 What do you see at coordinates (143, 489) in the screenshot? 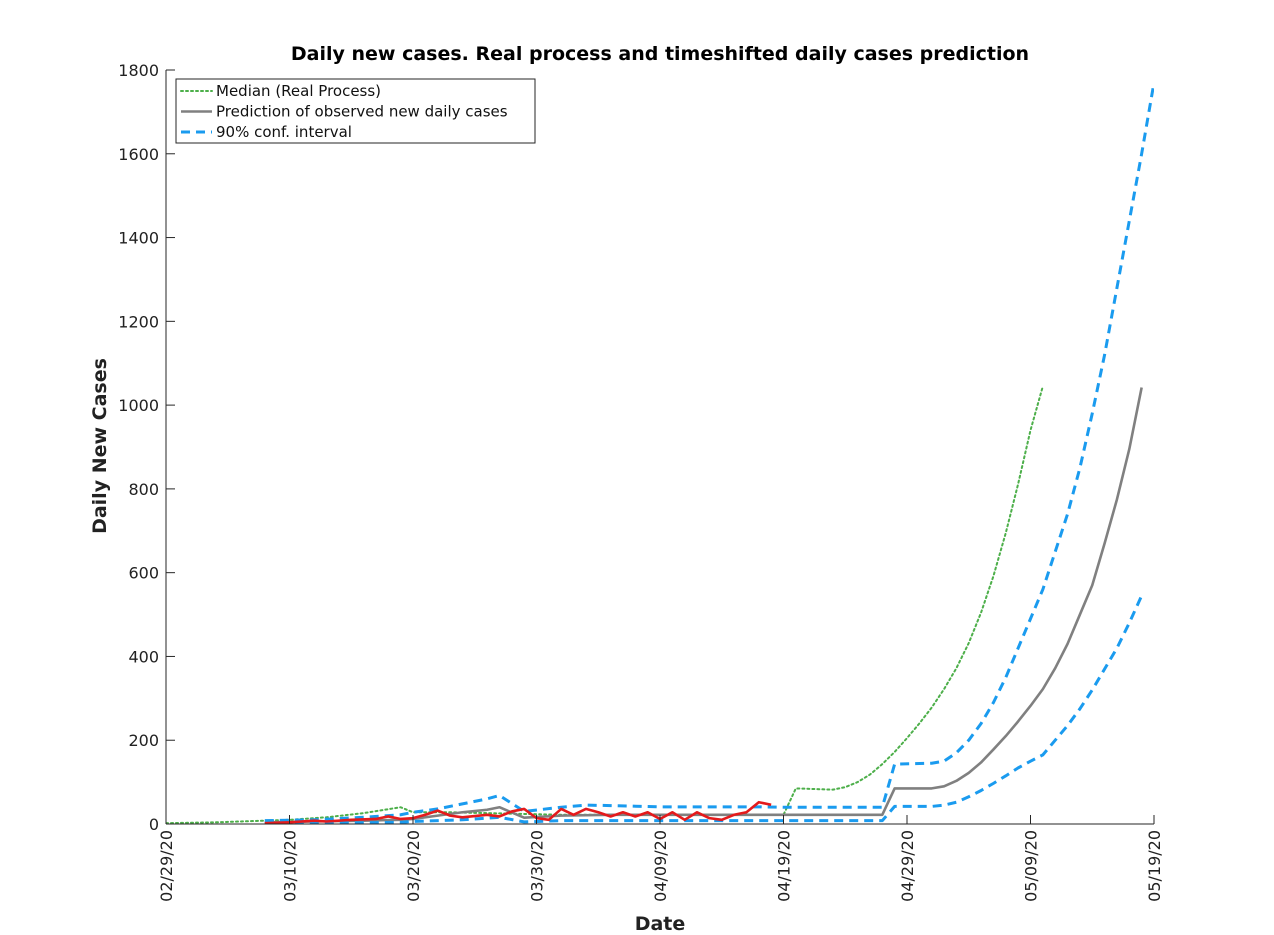
I see `y-tick-label: 800` at bounding box center [143, 489].